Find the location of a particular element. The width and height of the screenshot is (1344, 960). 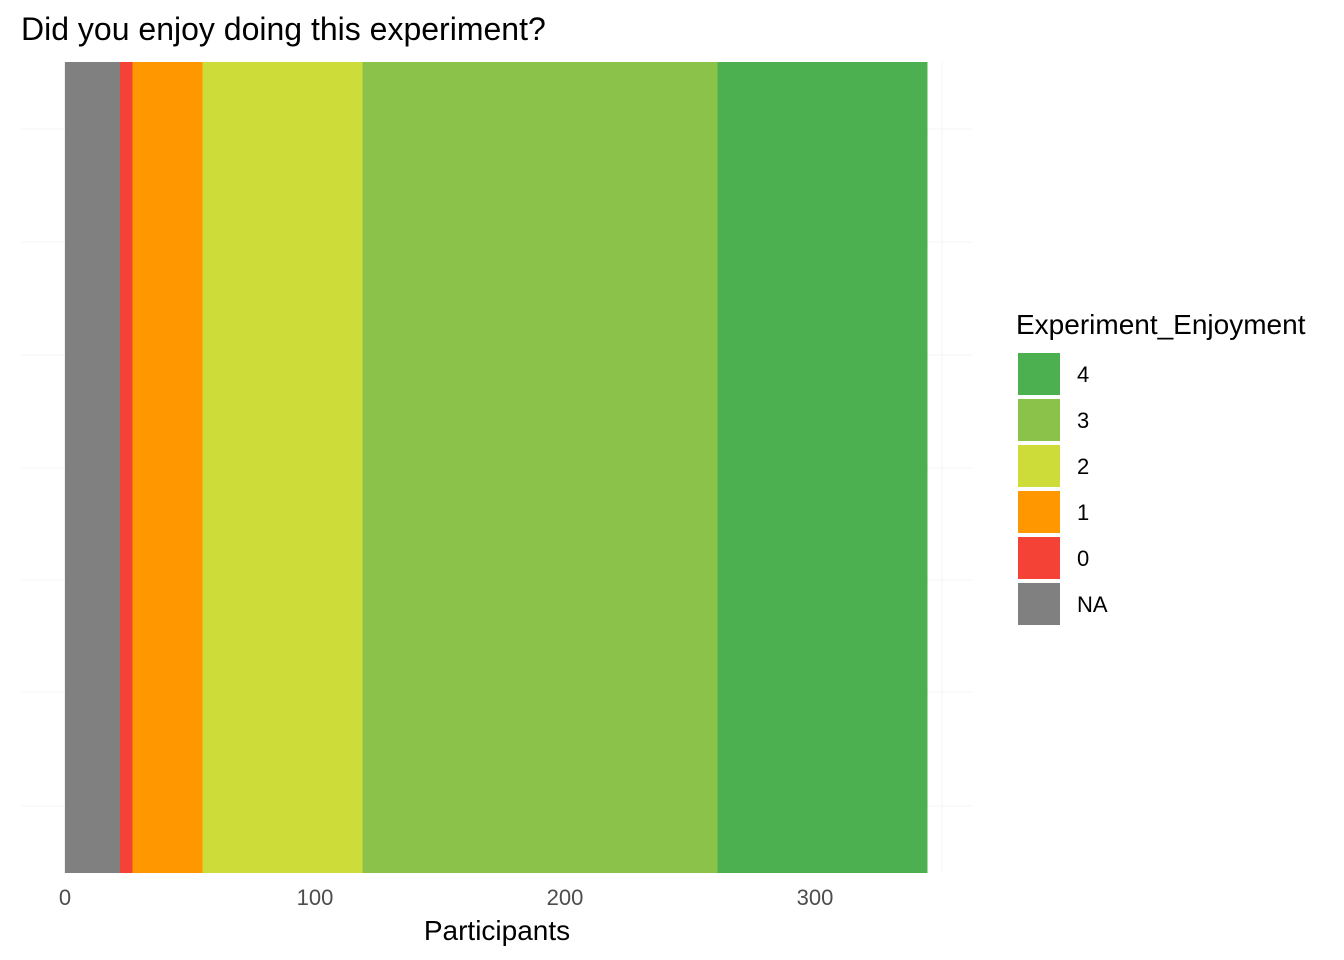

bar-segment-na is located at coordinates (92, 467).